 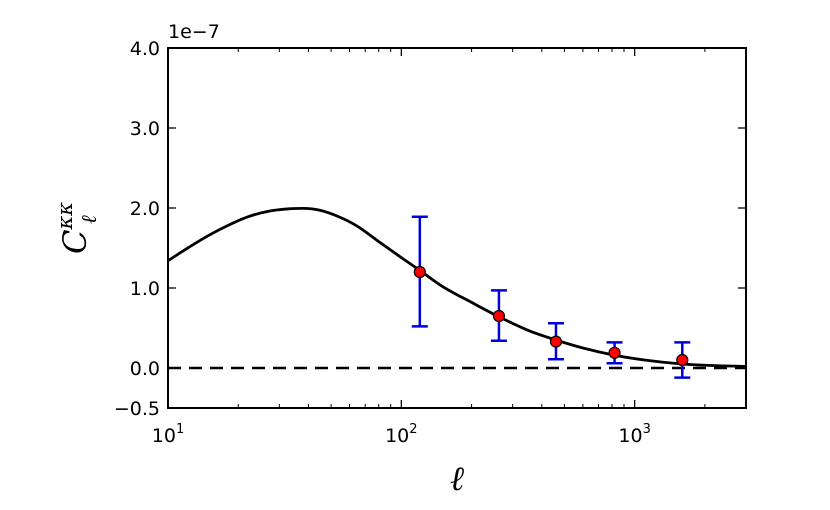 What do you see at coordinates (647, 429) in the screenshot?
I see `x-tick-label-exponent: 3` at bounding box center [647, 429].